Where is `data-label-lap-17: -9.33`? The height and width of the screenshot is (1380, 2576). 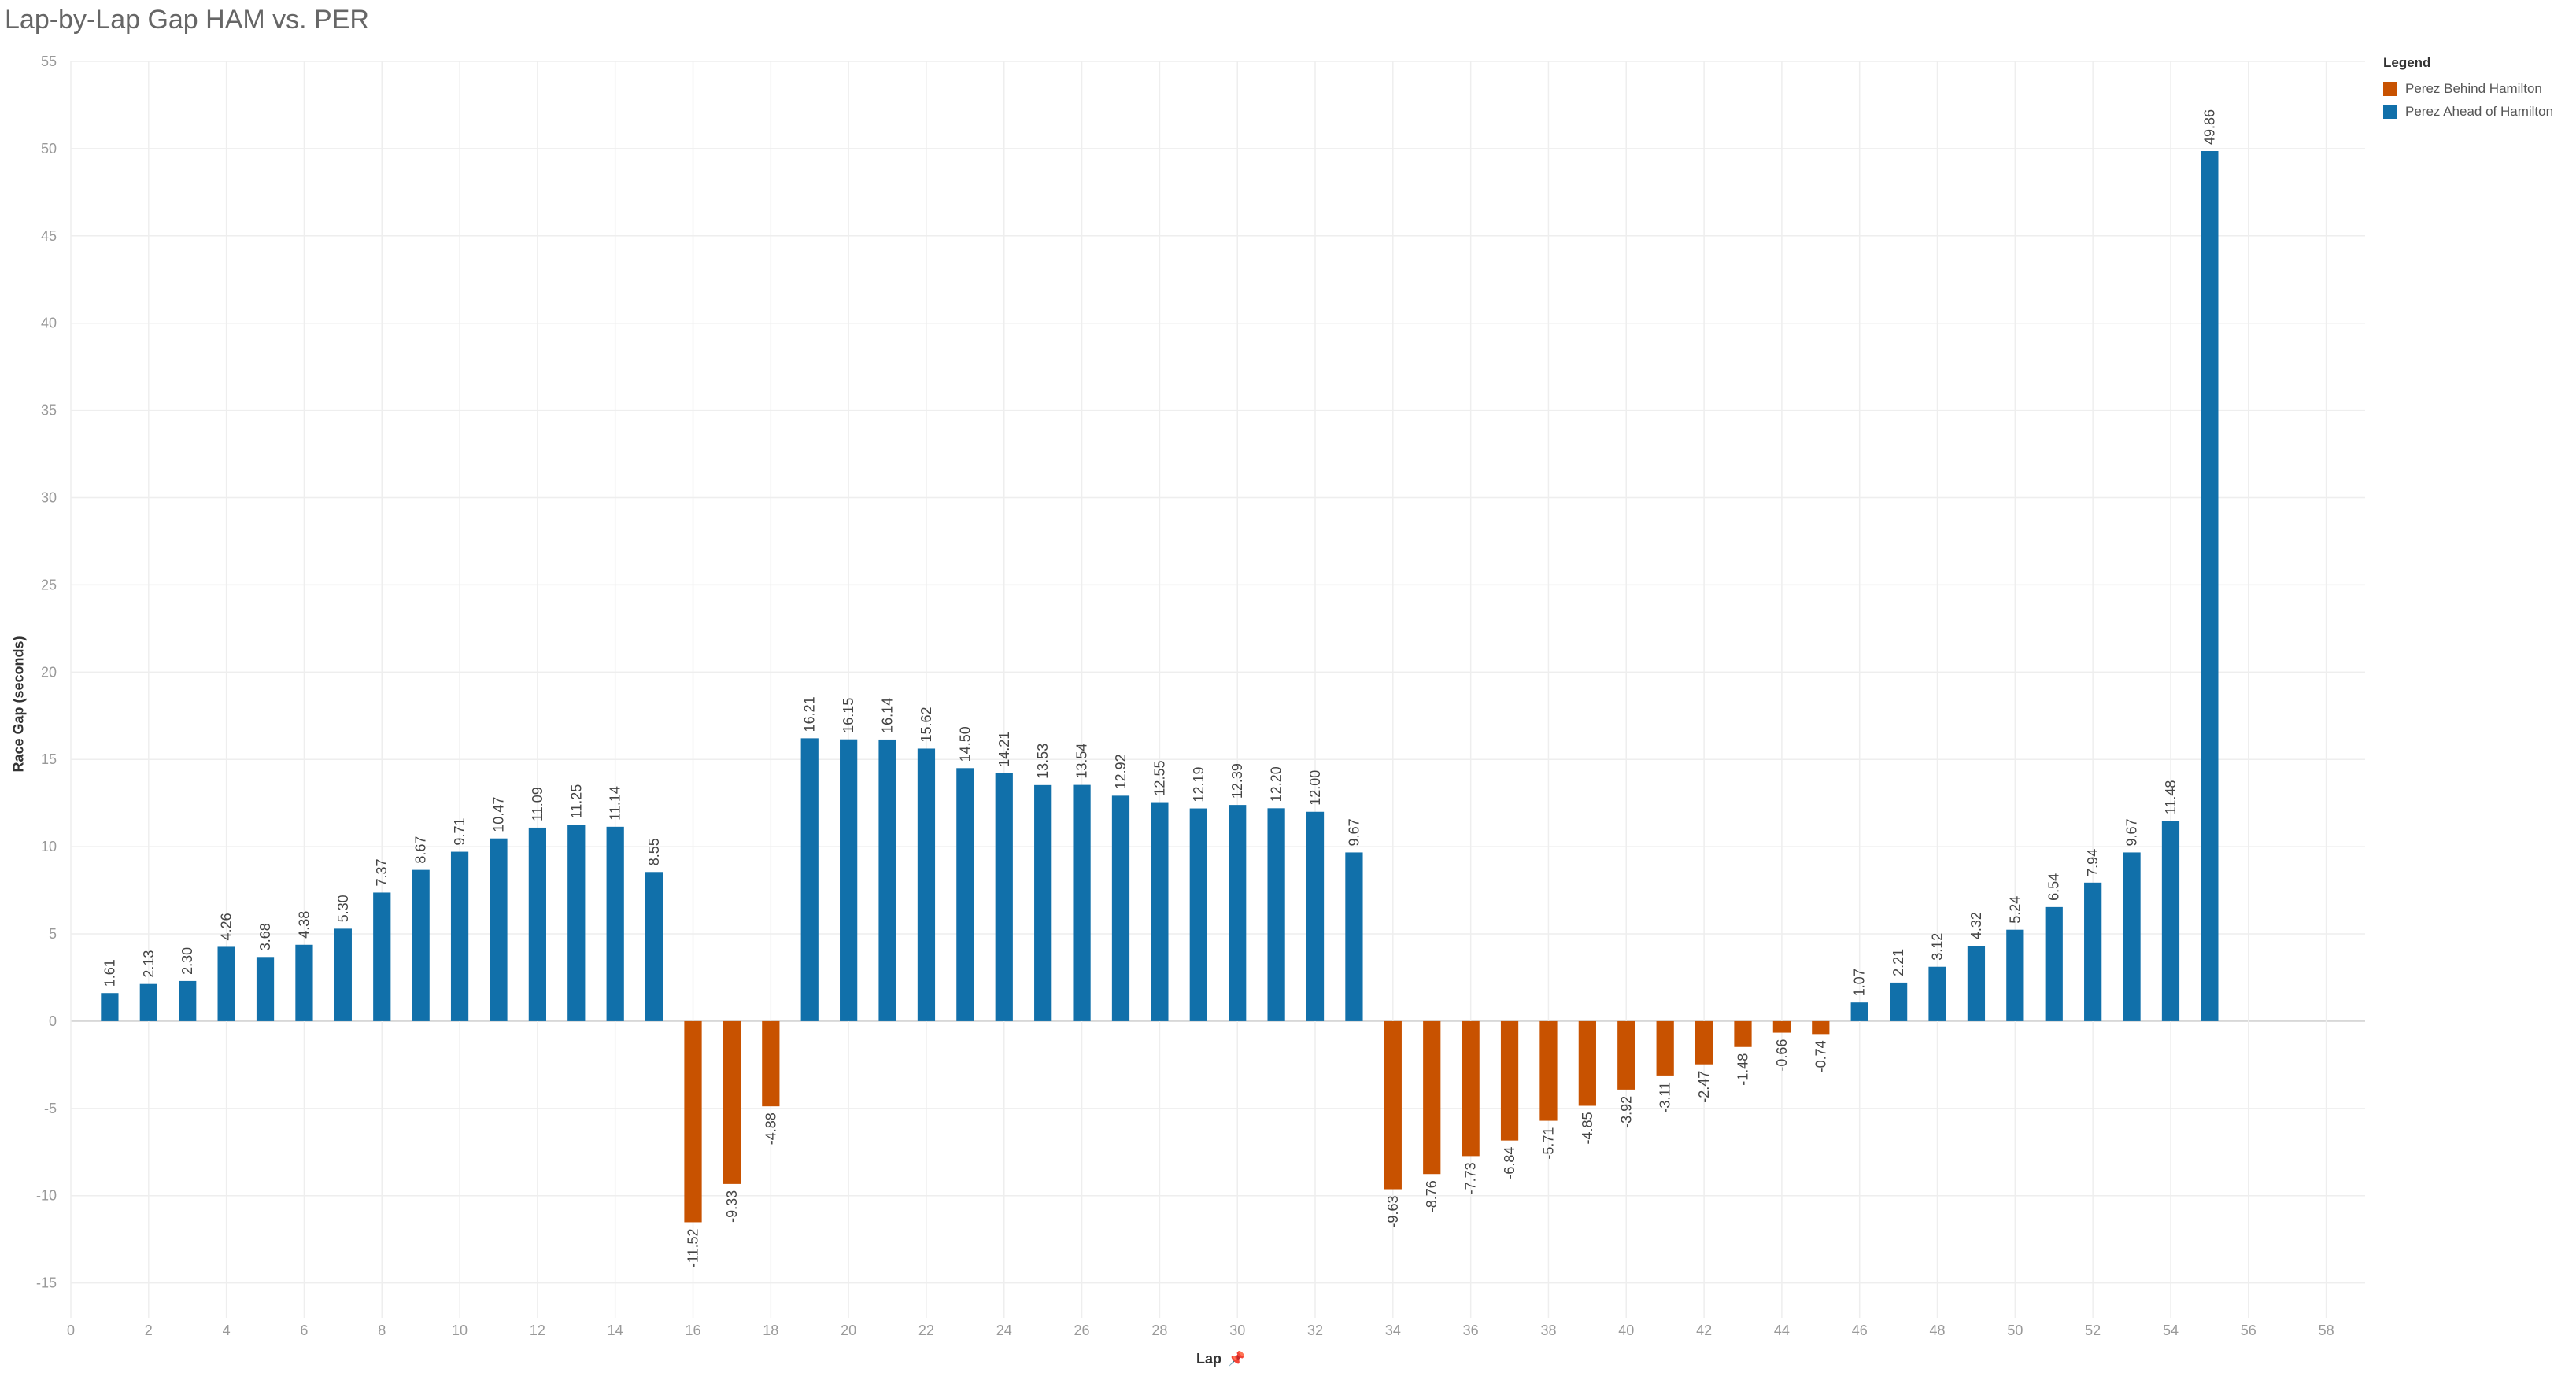 data-label-lap-17: -9.33 is located at coordinates (732, 1206).